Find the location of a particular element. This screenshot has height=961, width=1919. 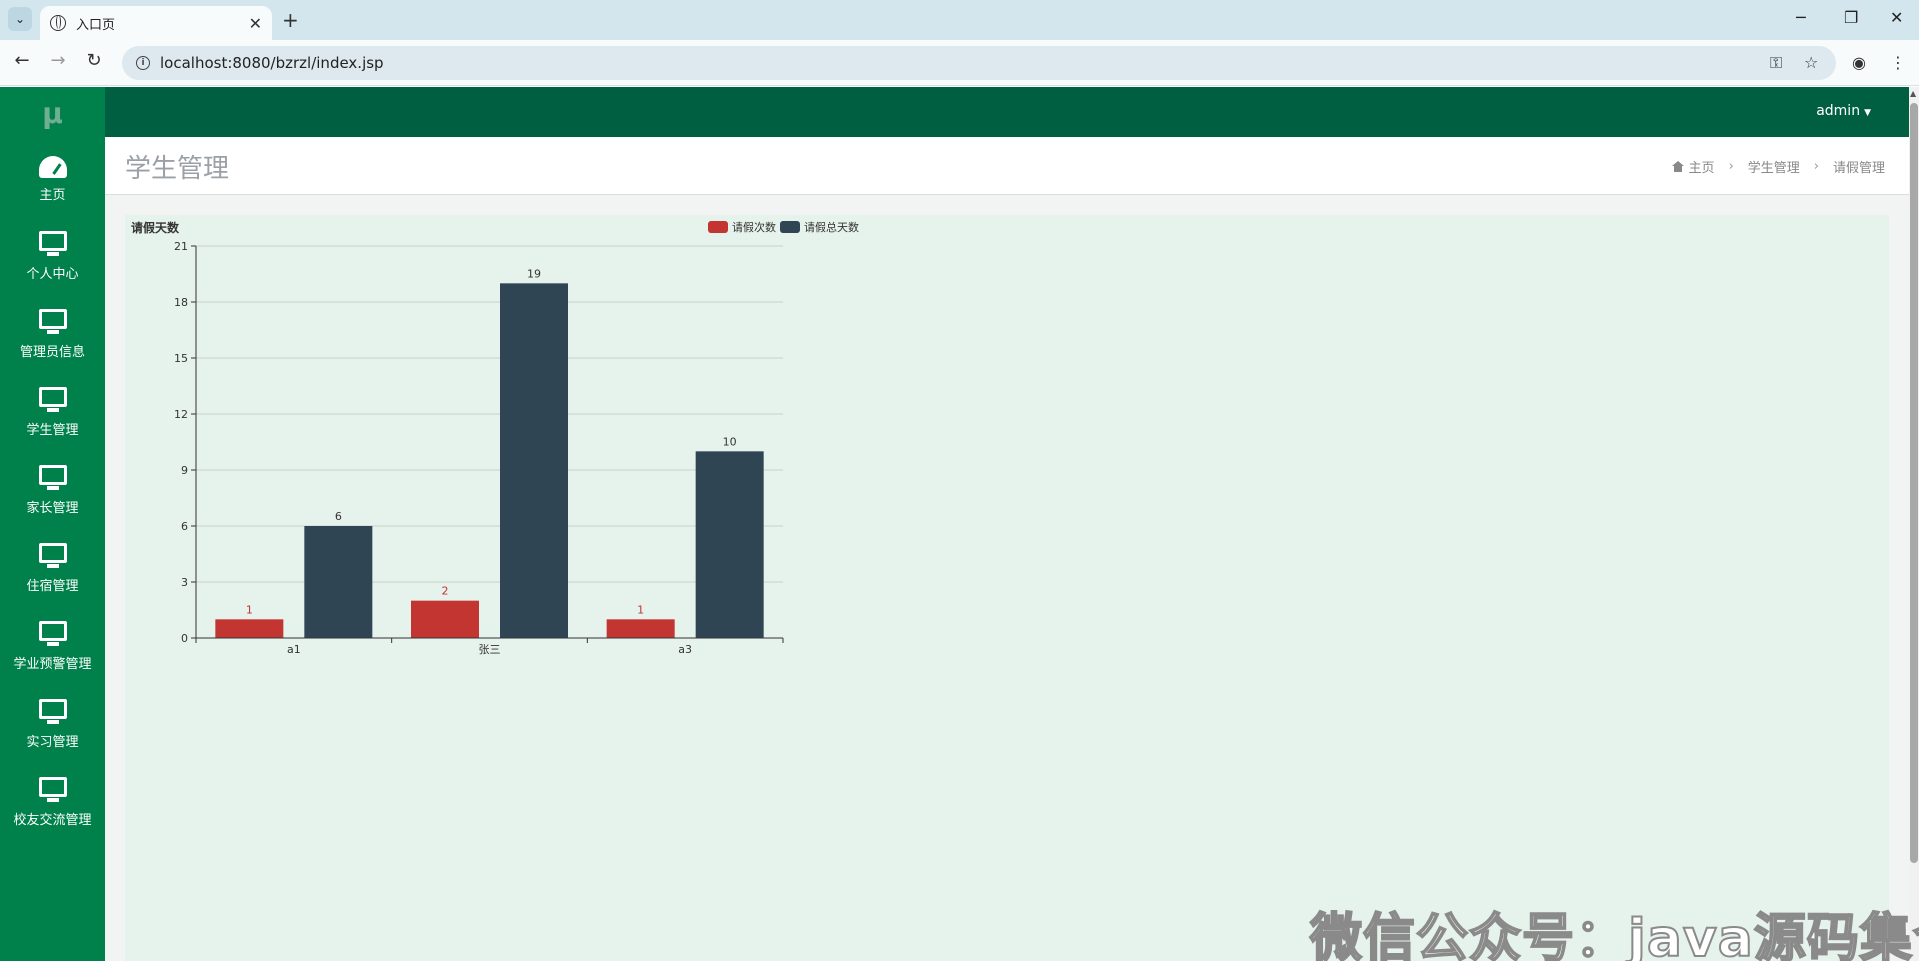

profile-icon: ◉ is located at coordinates (1859, 62).